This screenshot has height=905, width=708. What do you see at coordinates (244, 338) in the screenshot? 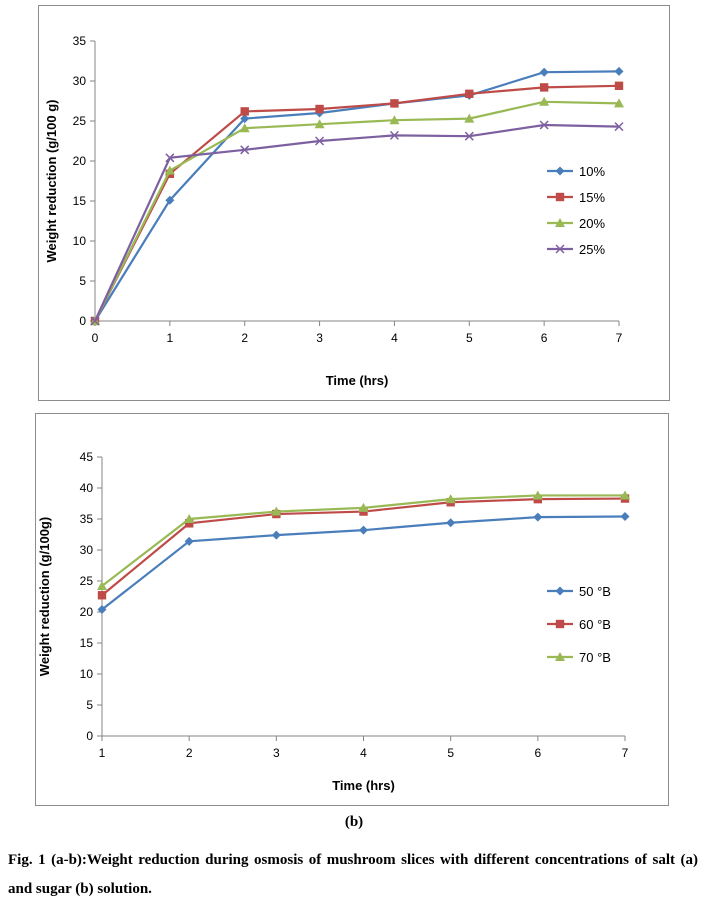
I see `chart-a-x-tick-label: 2` at bounding box center [244, 338].